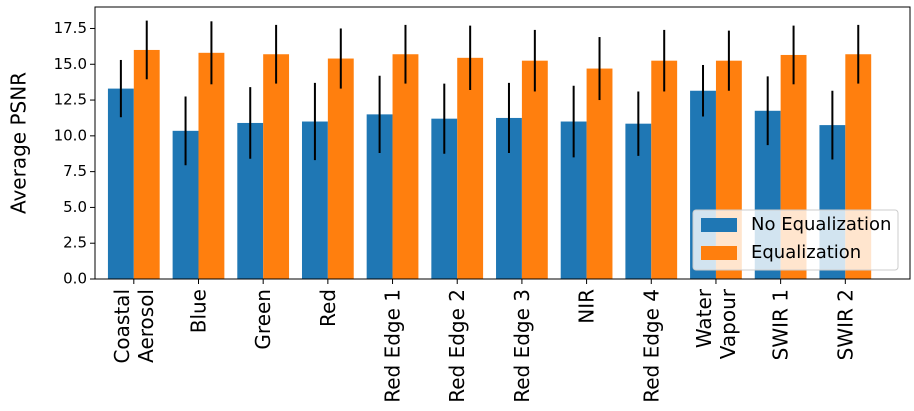 This screenshot has width=914, height=411. Describe the element at coordinates (75, 171) in the screenshot. I see `y-tick-label: 7.5` at that location.